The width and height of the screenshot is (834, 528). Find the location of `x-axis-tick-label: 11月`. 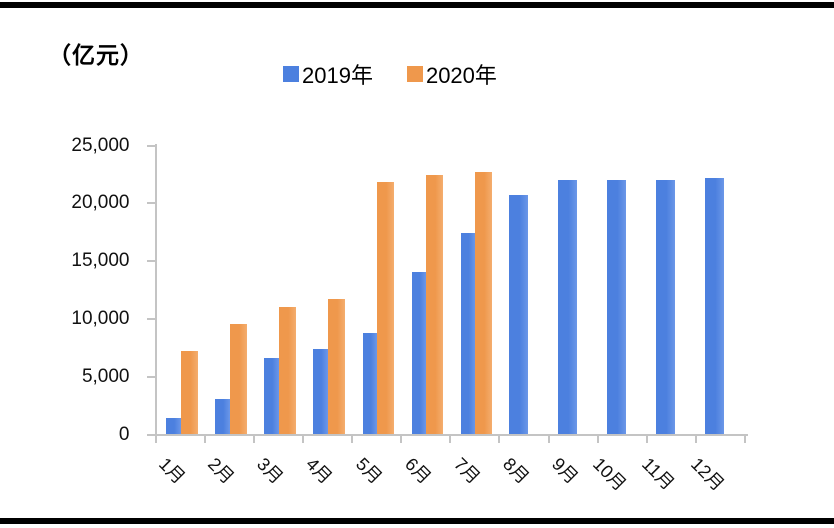

x-axis-tick-label: 11月 is located at coordinates (658, 473).